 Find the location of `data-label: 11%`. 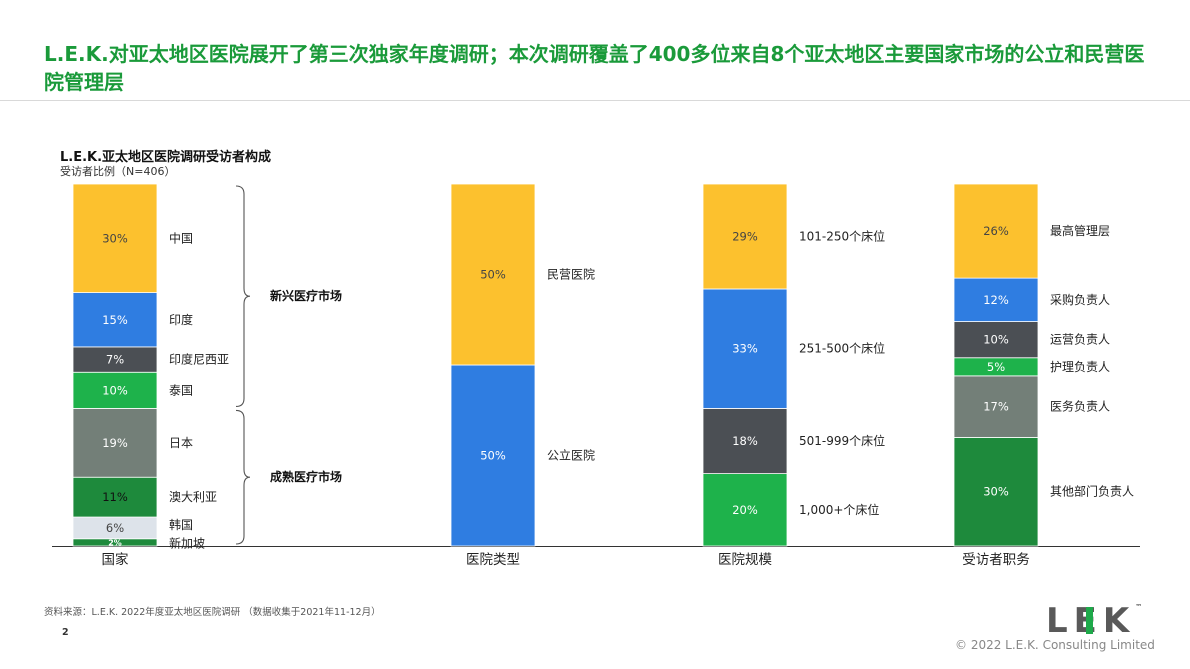

data-label: 11% is located at coordinates (115, 497).